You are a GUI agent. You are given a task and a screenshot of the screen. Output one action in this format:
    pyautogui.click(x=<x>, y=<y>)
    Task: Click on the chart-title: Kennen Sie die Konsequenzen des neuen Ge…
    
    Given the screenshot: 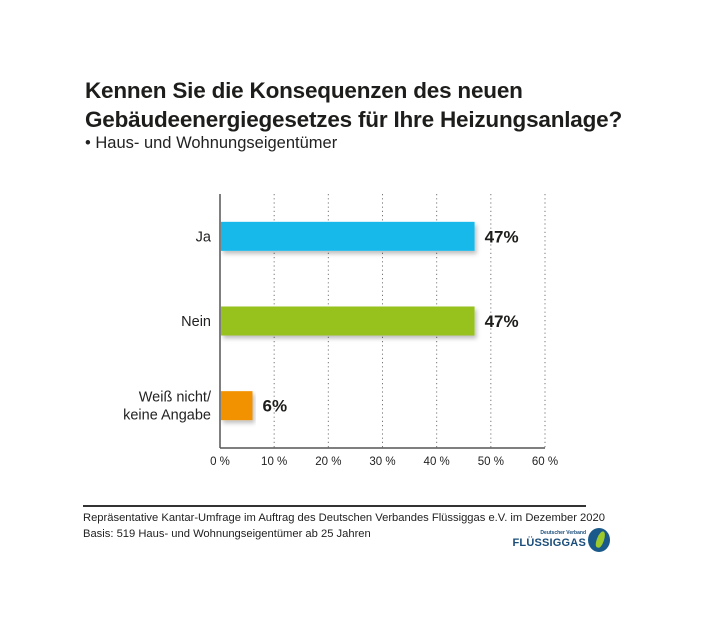 What is the action you would take?
    pyautogui.click(x=353, y=105)
    